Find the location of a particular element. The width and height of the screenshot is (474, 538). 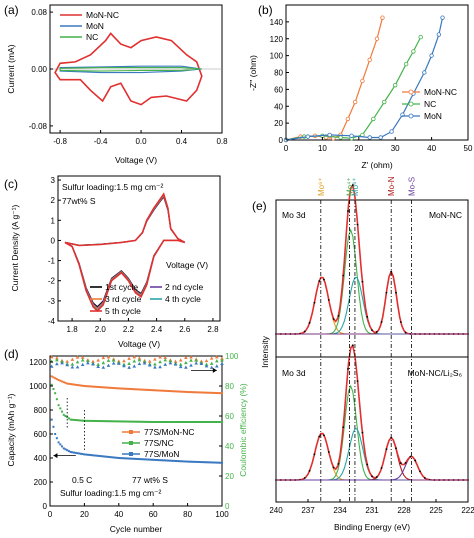

panel-a-legend-label: MoN is located at coordinates (95, 26).